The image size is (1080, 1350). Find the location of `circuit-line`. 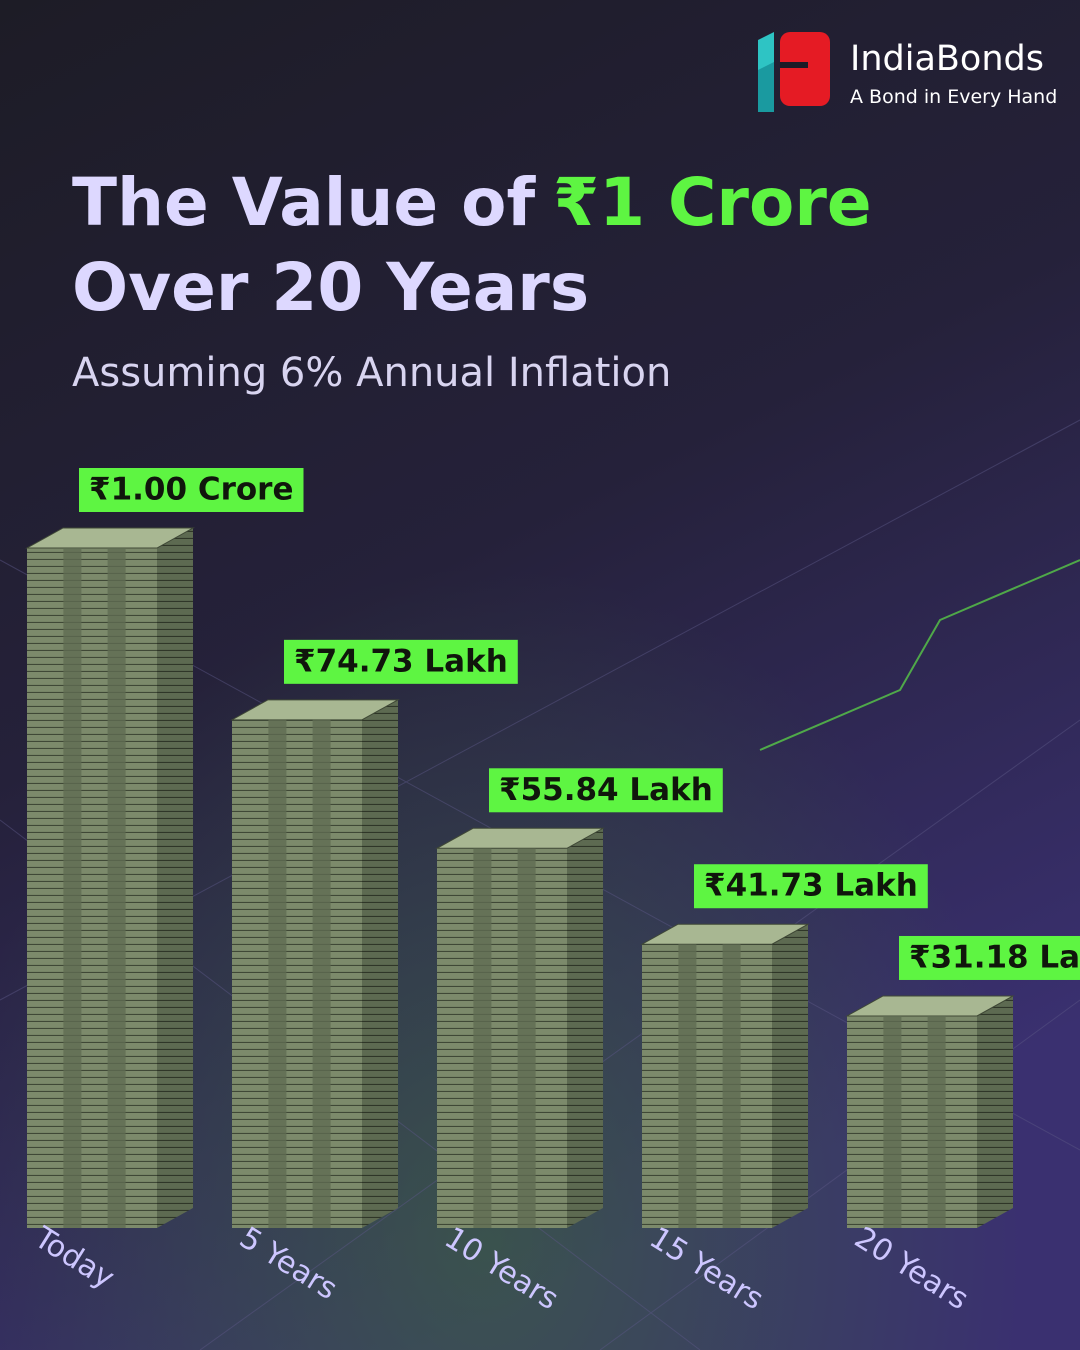

circuit-line is located at coordinates (919, 655).